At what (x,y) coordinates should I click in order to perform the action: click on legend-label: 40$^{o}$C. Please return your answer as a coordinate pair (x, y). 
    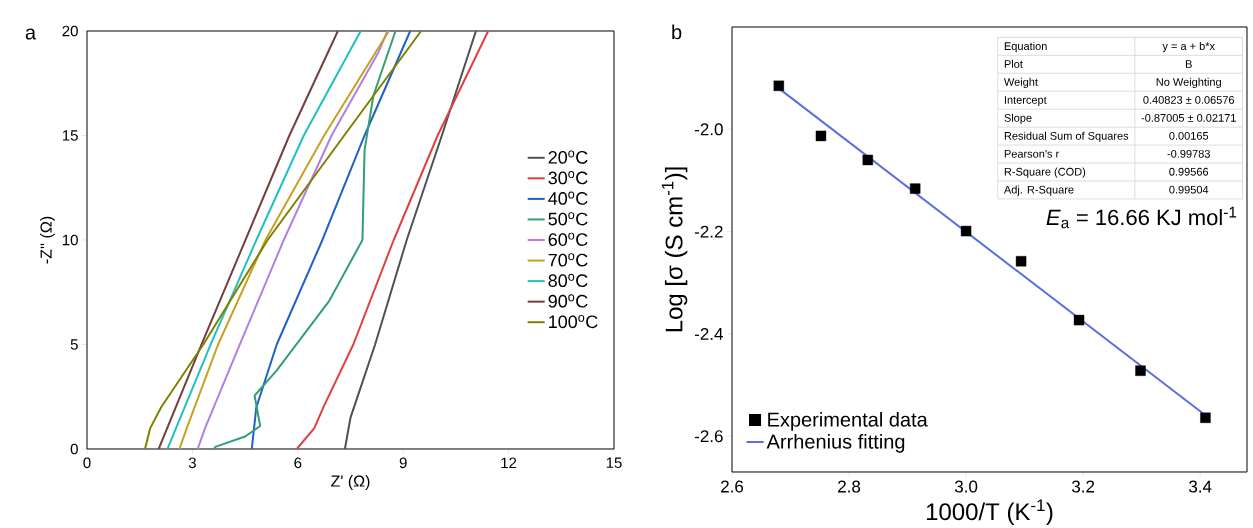
    Looking at the image, I should click on (568, 198).